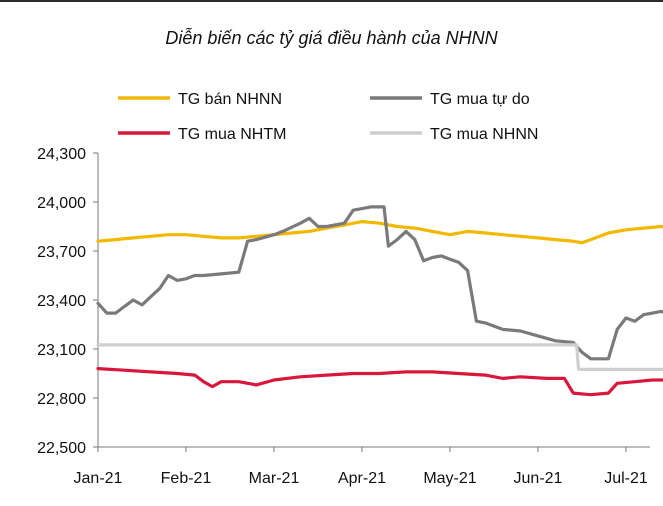 This screenshot has width=663, height=506. Describe the element at coordinates (362, 478) in the screenshot. I see `x-tick-label: Apr-21` at that location.